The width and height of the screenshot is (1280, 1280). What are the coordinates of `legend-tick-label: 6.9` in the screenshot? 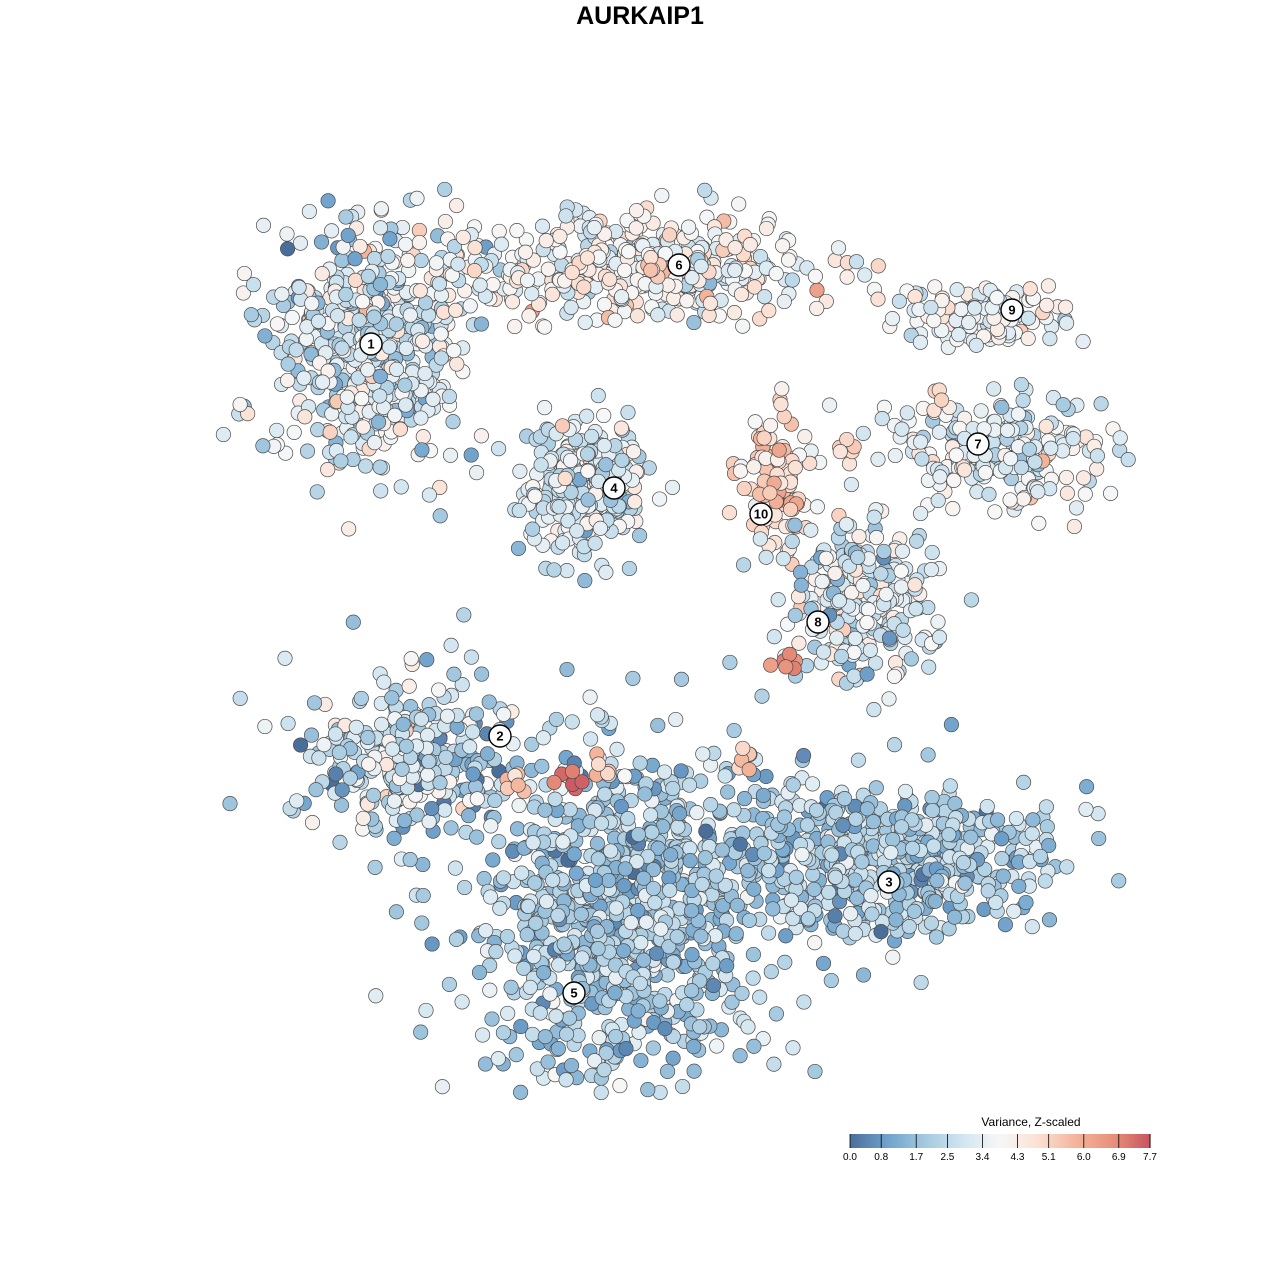 It's located at (1119, 1157).